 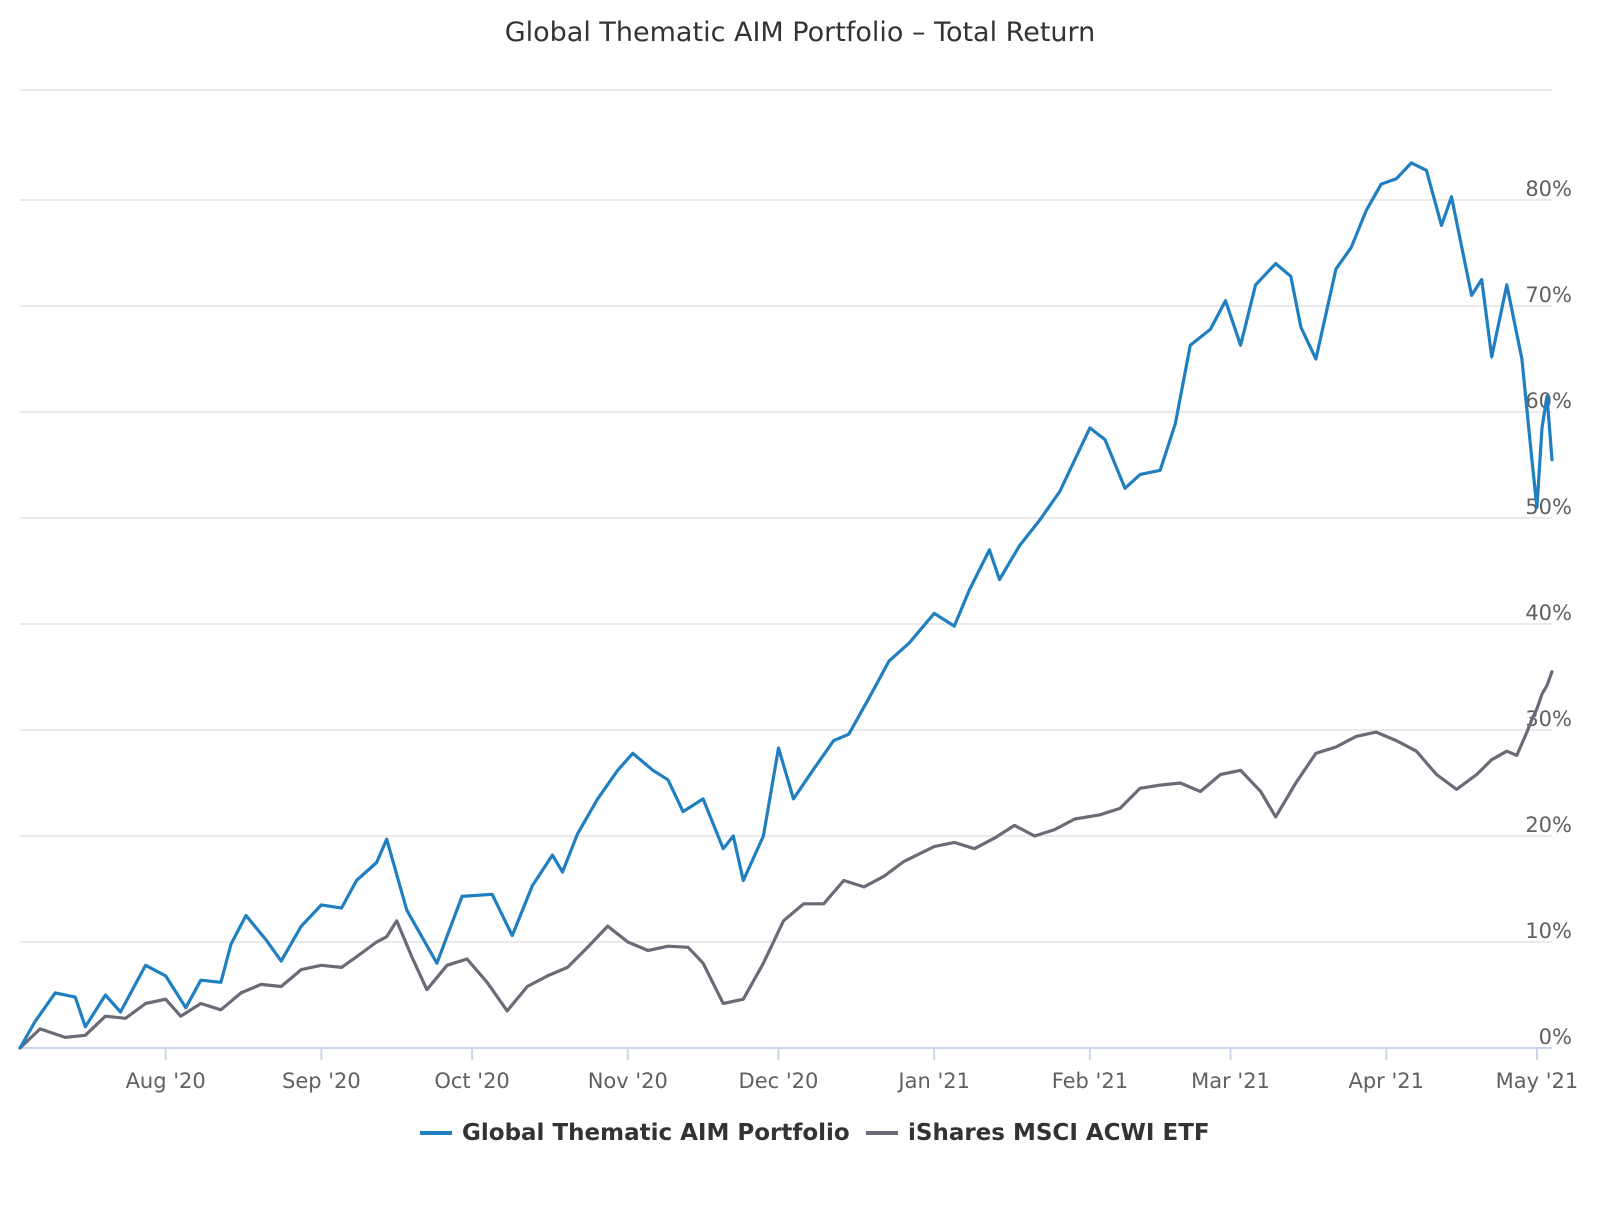 What do you see at coordinates (1059, 1133) in the screenshot?
I see `legend-label: iShares MSCI ACWI ETF` at bounding box center [1059, 1133].